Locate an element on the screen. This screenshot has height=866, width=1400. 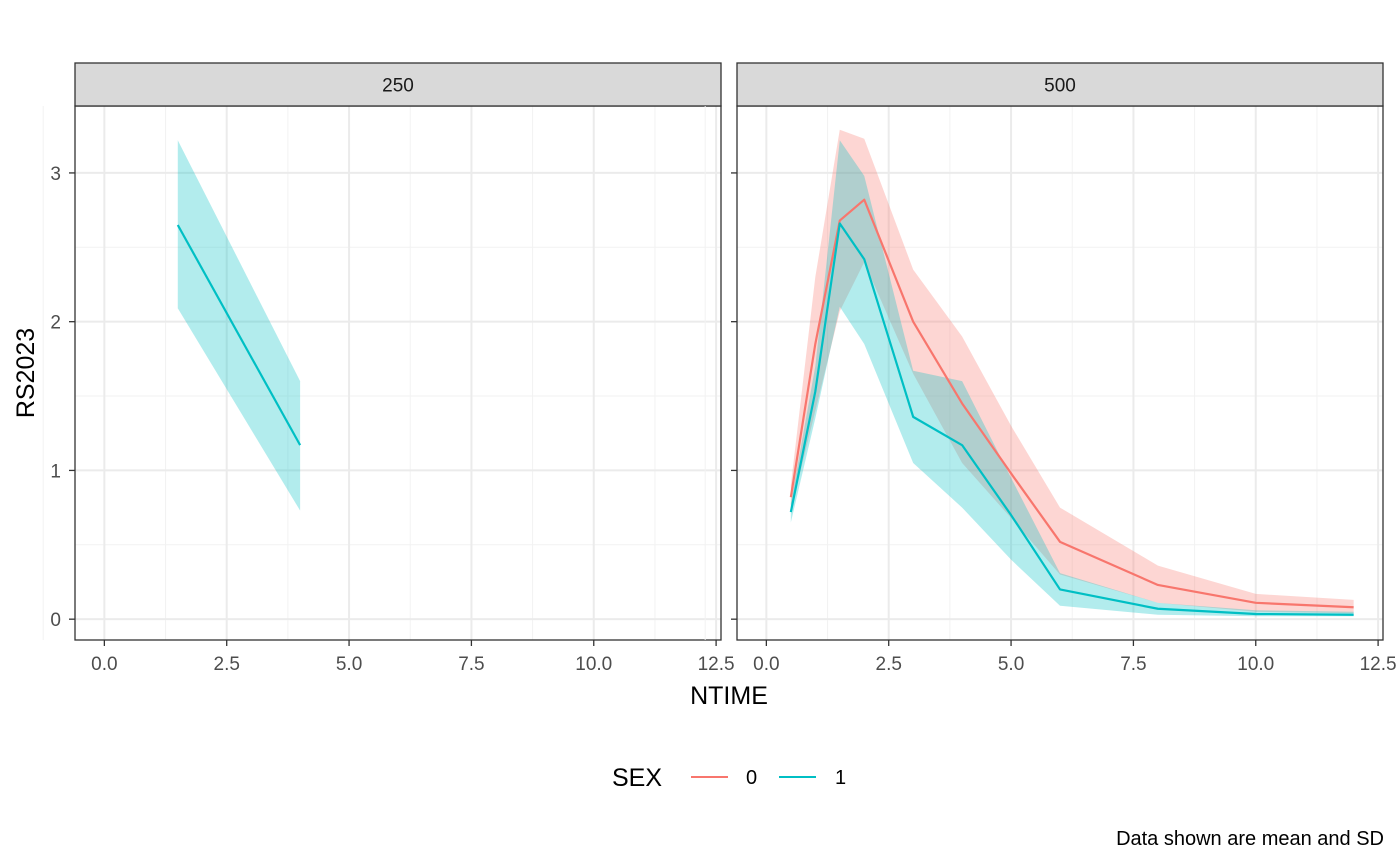
caption: Data shown are mean and SD is located at coordinates (1250, 839).